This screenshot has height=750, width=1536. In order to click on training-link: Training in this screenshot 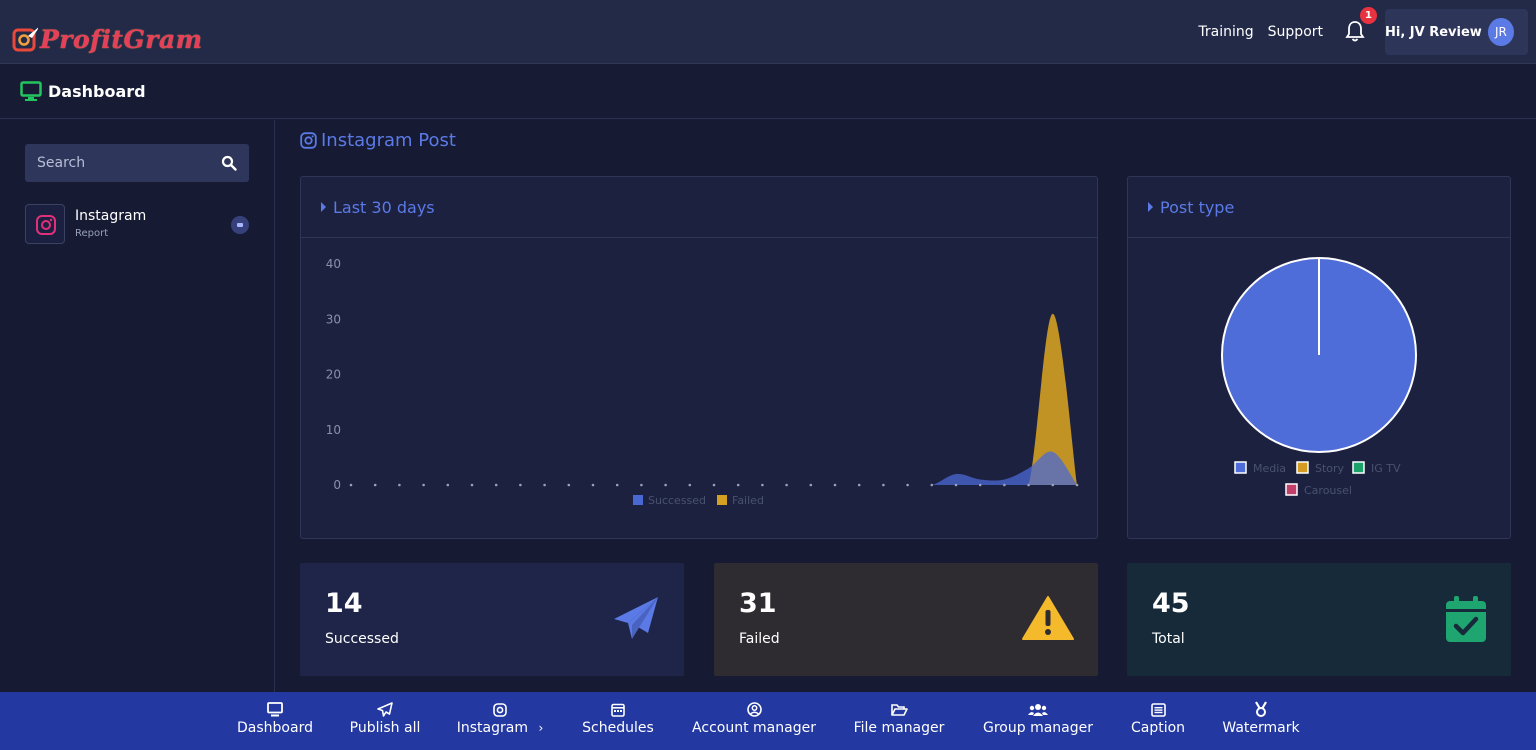, I will do `click(1226, 32)`.